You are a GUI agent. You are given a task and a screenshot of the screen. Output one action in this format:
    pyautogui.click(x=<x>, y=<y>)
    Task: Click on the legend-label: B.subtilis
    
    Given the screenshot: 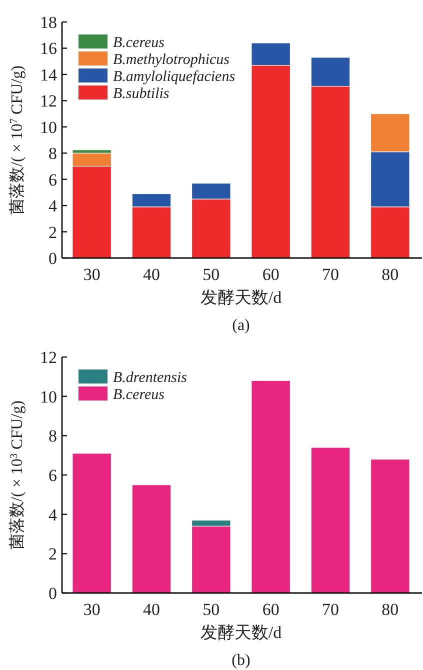 What is the action you would take?
    pyautogui.click(x=141, y=94)
    